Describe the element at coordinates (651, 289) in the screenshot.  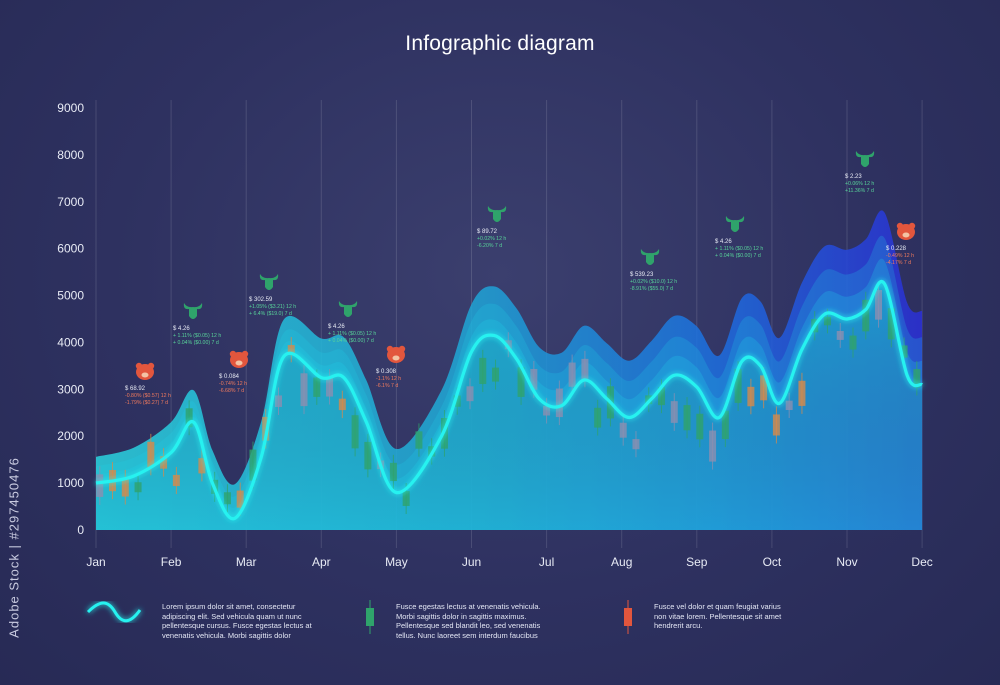
I see `annotation-change: -8.91% ($55.0) 7 d` at that location.